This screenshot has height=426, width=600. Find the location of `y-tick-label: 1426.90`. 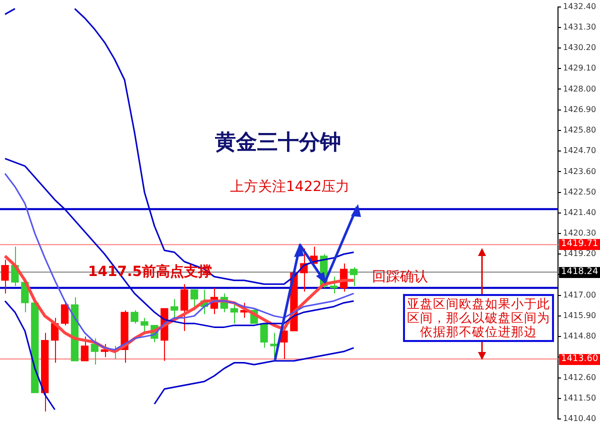

y-tick-label: 1426.90 is located at coordinates (579, 109).